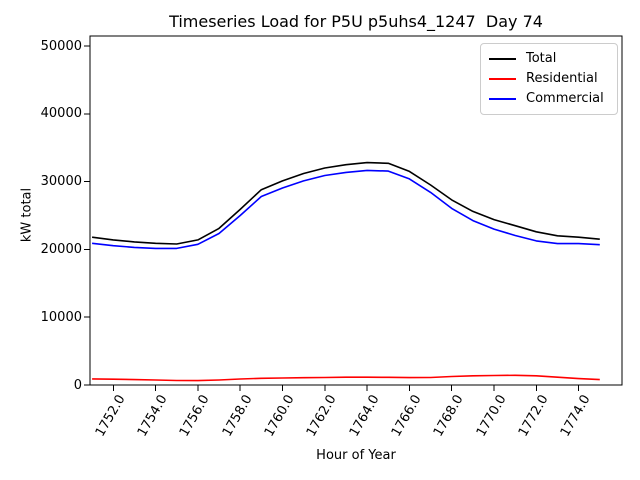 Image resolution: width=640 pixels, height=480 pixels. What do you see at coordinates (346, 378) in the screenshot?
I see `series-line-residential` at bounding box center [346, 378].